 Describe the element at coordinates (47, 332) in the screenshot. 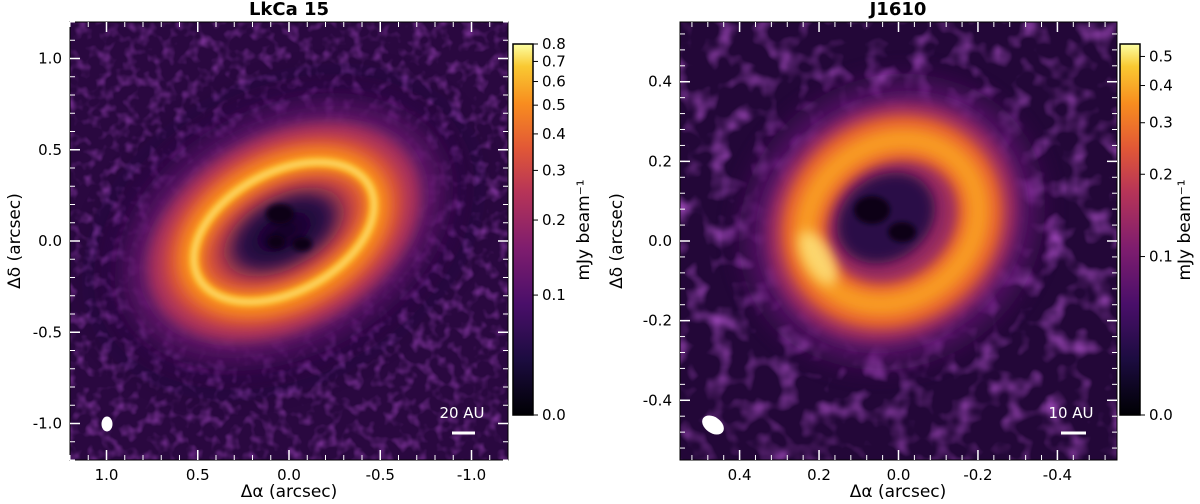

I see `lkca15-y-tick-label: -0.5` at that location.